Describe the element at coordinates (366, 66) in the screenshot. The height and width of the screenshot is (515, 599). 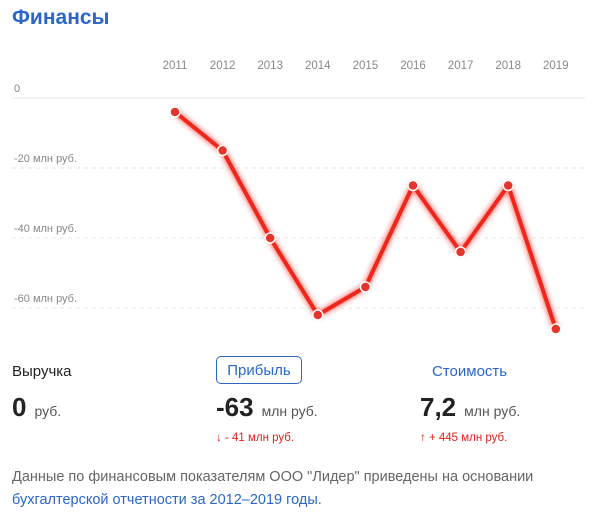
I see `x-tick-label: 2015` at that location.